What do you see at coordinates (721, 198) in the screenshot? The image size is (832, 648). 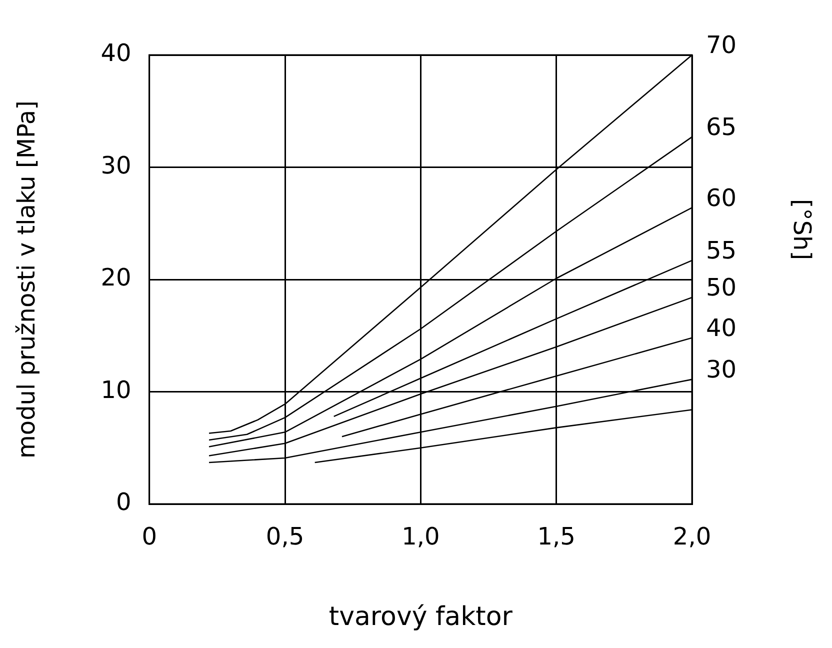 I see `series-label: 60` at bounding box center [721, 198].